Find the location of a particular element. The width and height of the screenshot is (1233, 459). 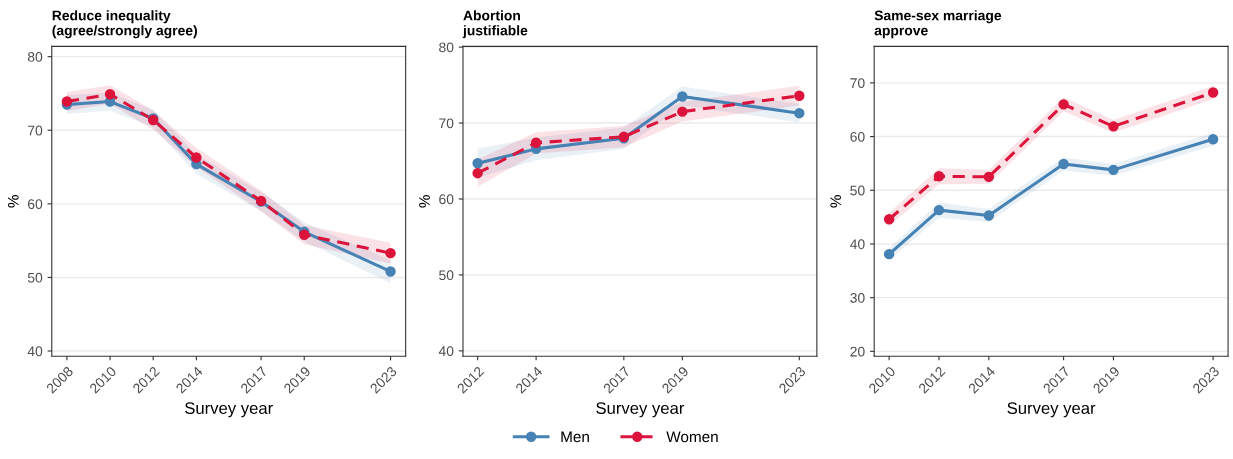

chart-title: Reduce inequality (agree/strongly agree) is located at coordinates (124, 24).